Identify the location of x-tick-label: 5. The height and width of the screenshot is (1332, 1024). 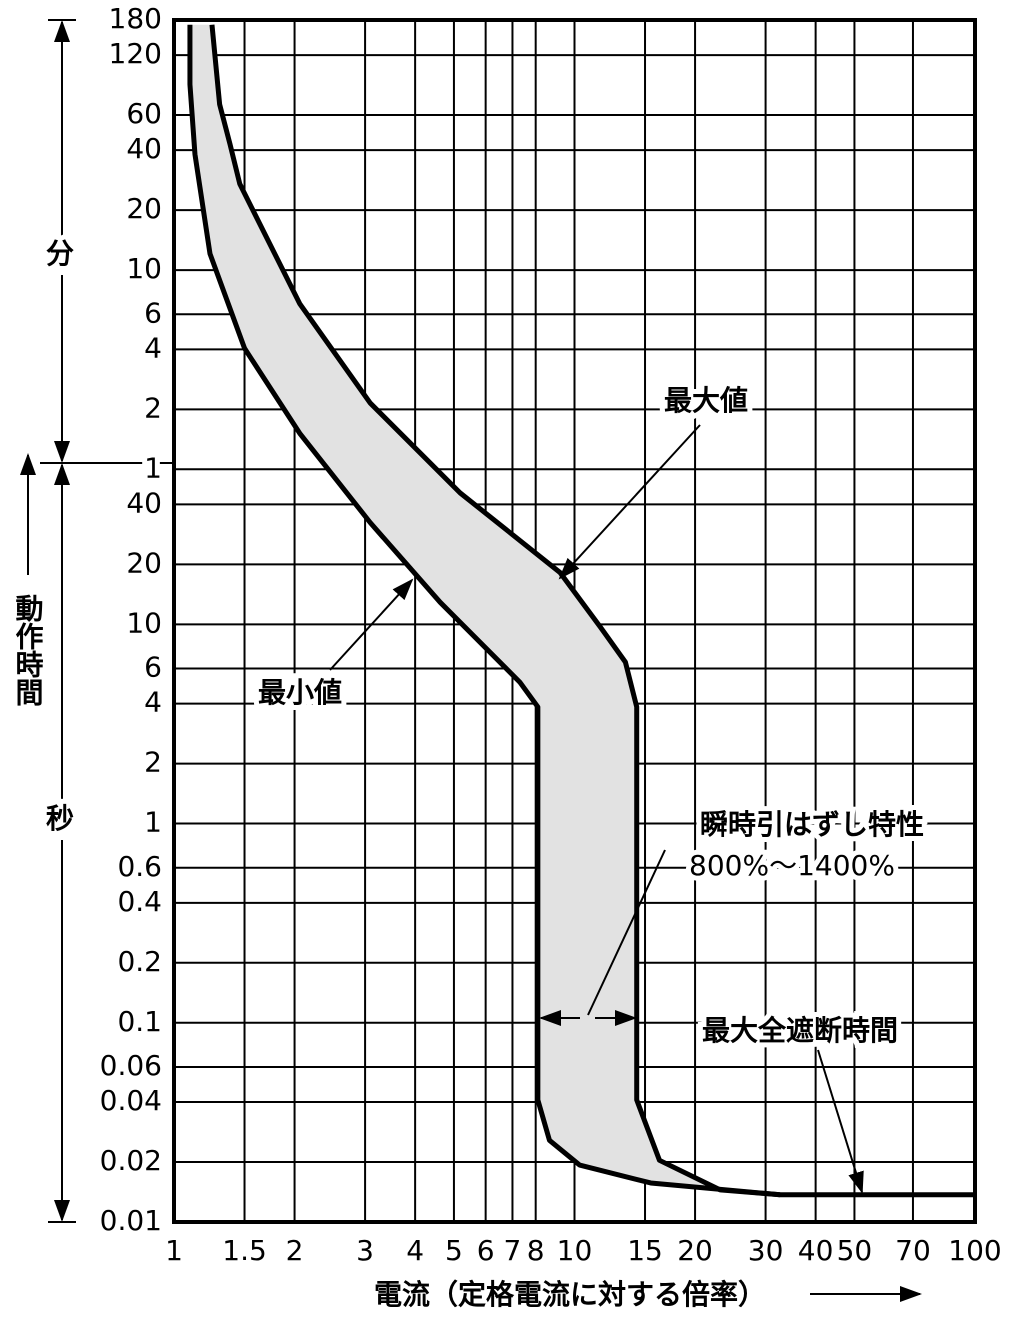
(454, 1250).